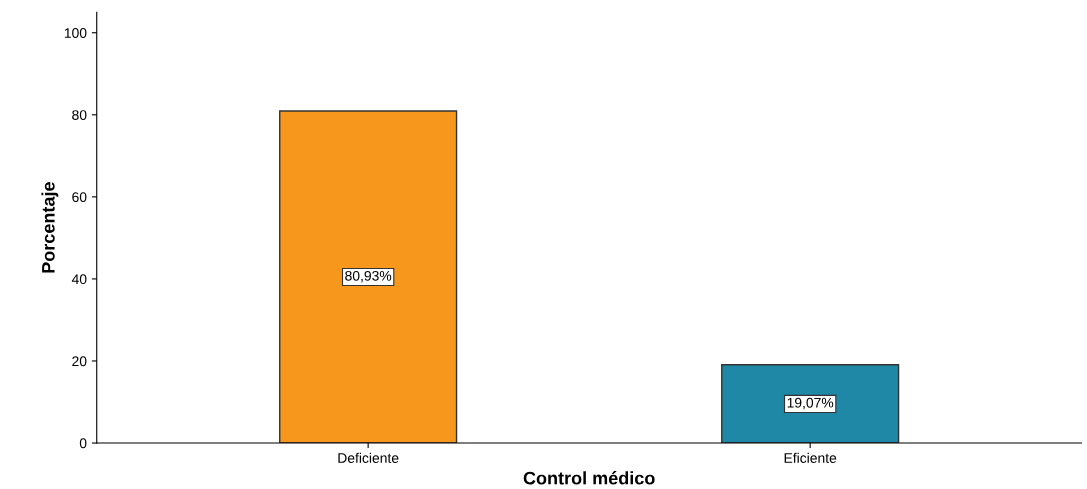 This screenshot has height=489, width=1087. Describe the element at coordinates (50, 227) in the screenshot. I see `y-axis-title: Porcentaje` at that location.